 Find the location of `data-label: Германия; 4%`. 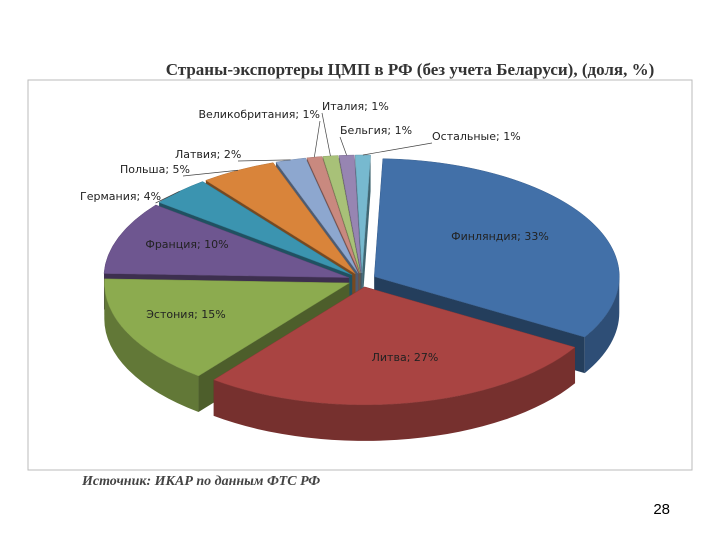

data-label: Германия; 4% is located at coordinates (120, 196).